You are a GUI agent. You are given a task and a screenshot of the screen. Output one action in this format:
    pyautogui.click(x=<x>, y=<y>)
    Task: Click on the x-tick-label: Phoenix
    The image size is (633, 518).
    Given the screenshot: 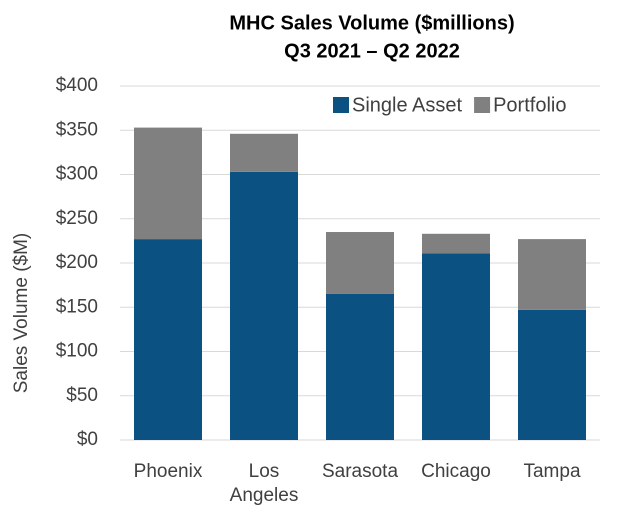 What is the action you would take?
    pyautogui.click(x=168, y=471)
    